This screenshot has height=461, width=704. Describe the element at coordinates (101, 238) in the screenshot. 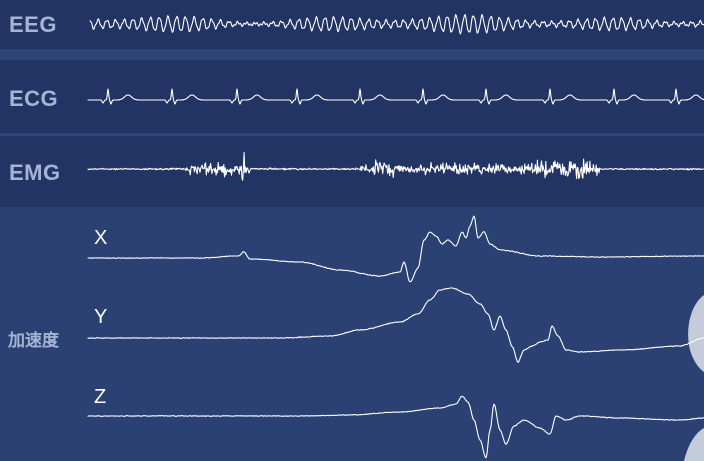

I see `axis-x-label: X` at that location.